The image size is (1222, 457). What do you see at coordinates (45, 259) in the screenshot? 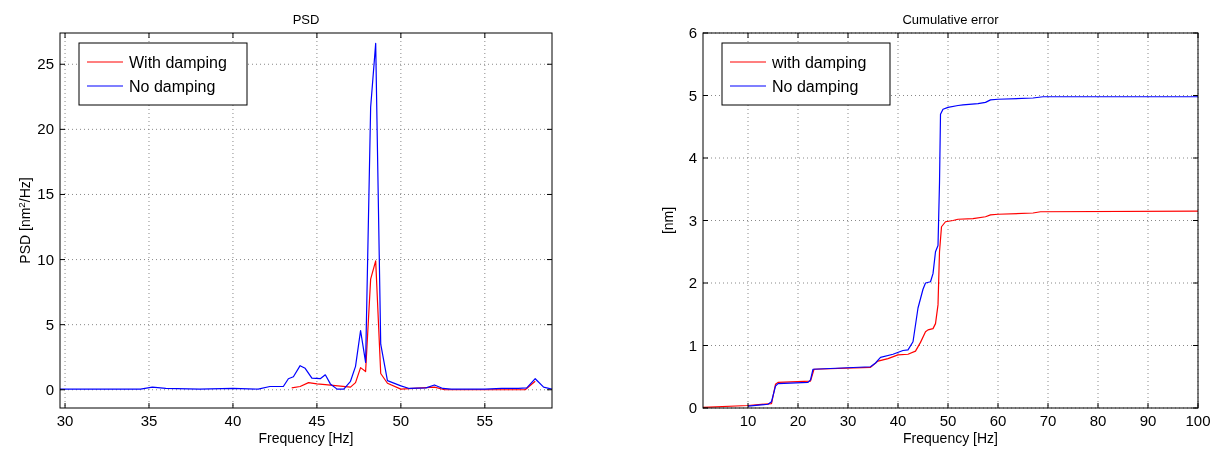
I see `y-tick-label: 10` at bounding box center [45, 259].